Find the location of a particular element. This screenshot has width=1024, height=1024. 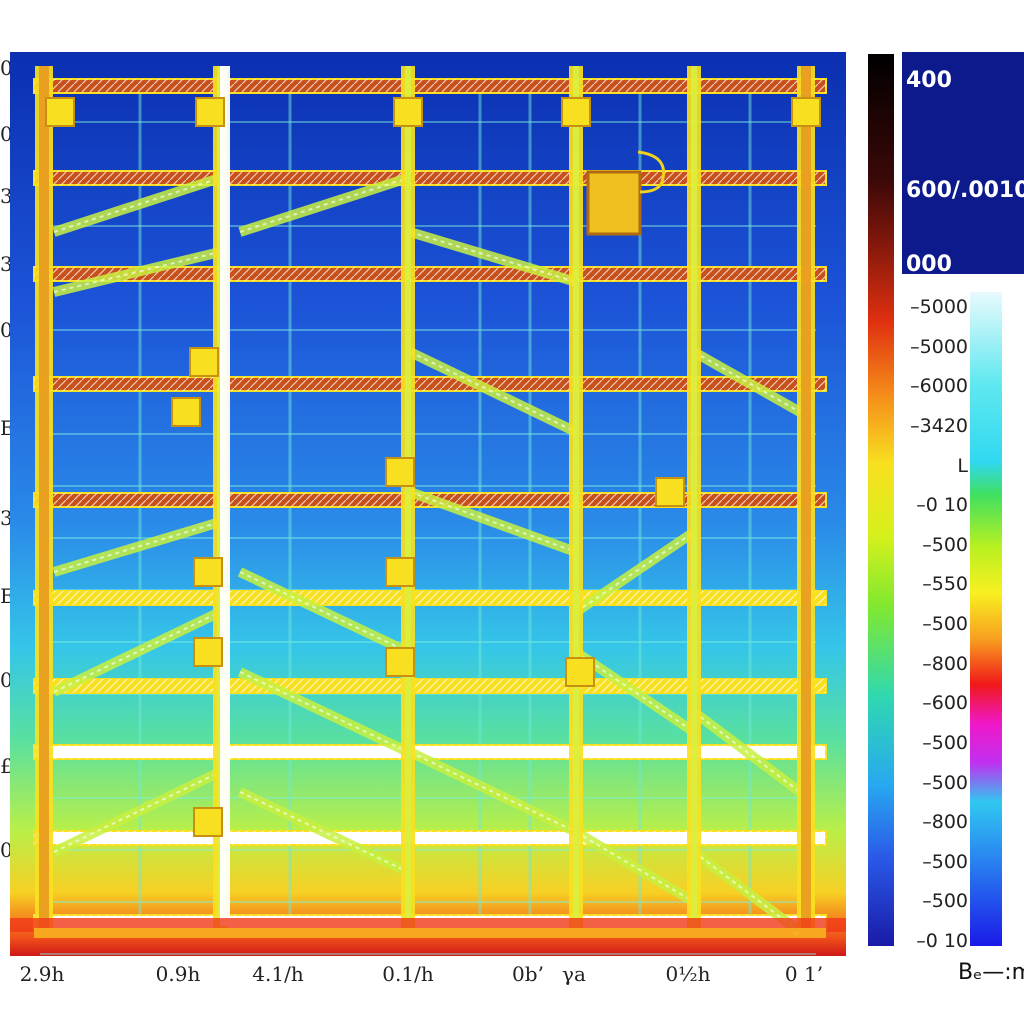

x-tick-label: 0½h is located at coordinates (688, 974).